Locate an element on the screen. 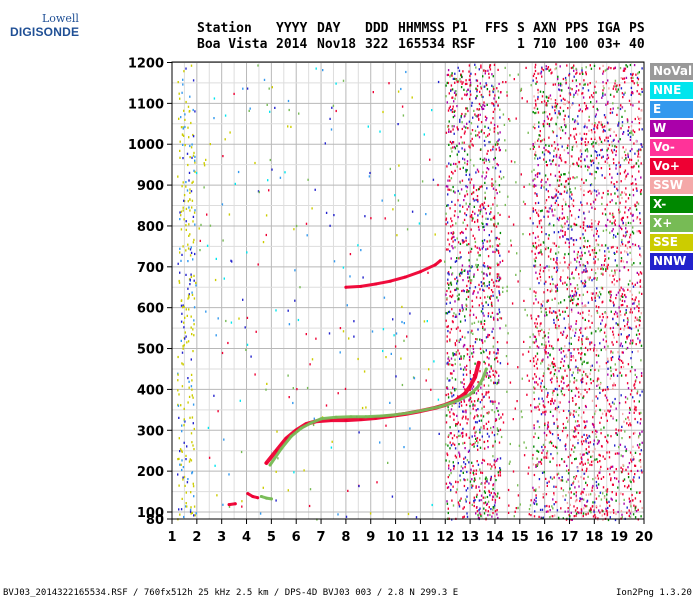  x-tick-label: 18 is located at coordinates (594, 537).